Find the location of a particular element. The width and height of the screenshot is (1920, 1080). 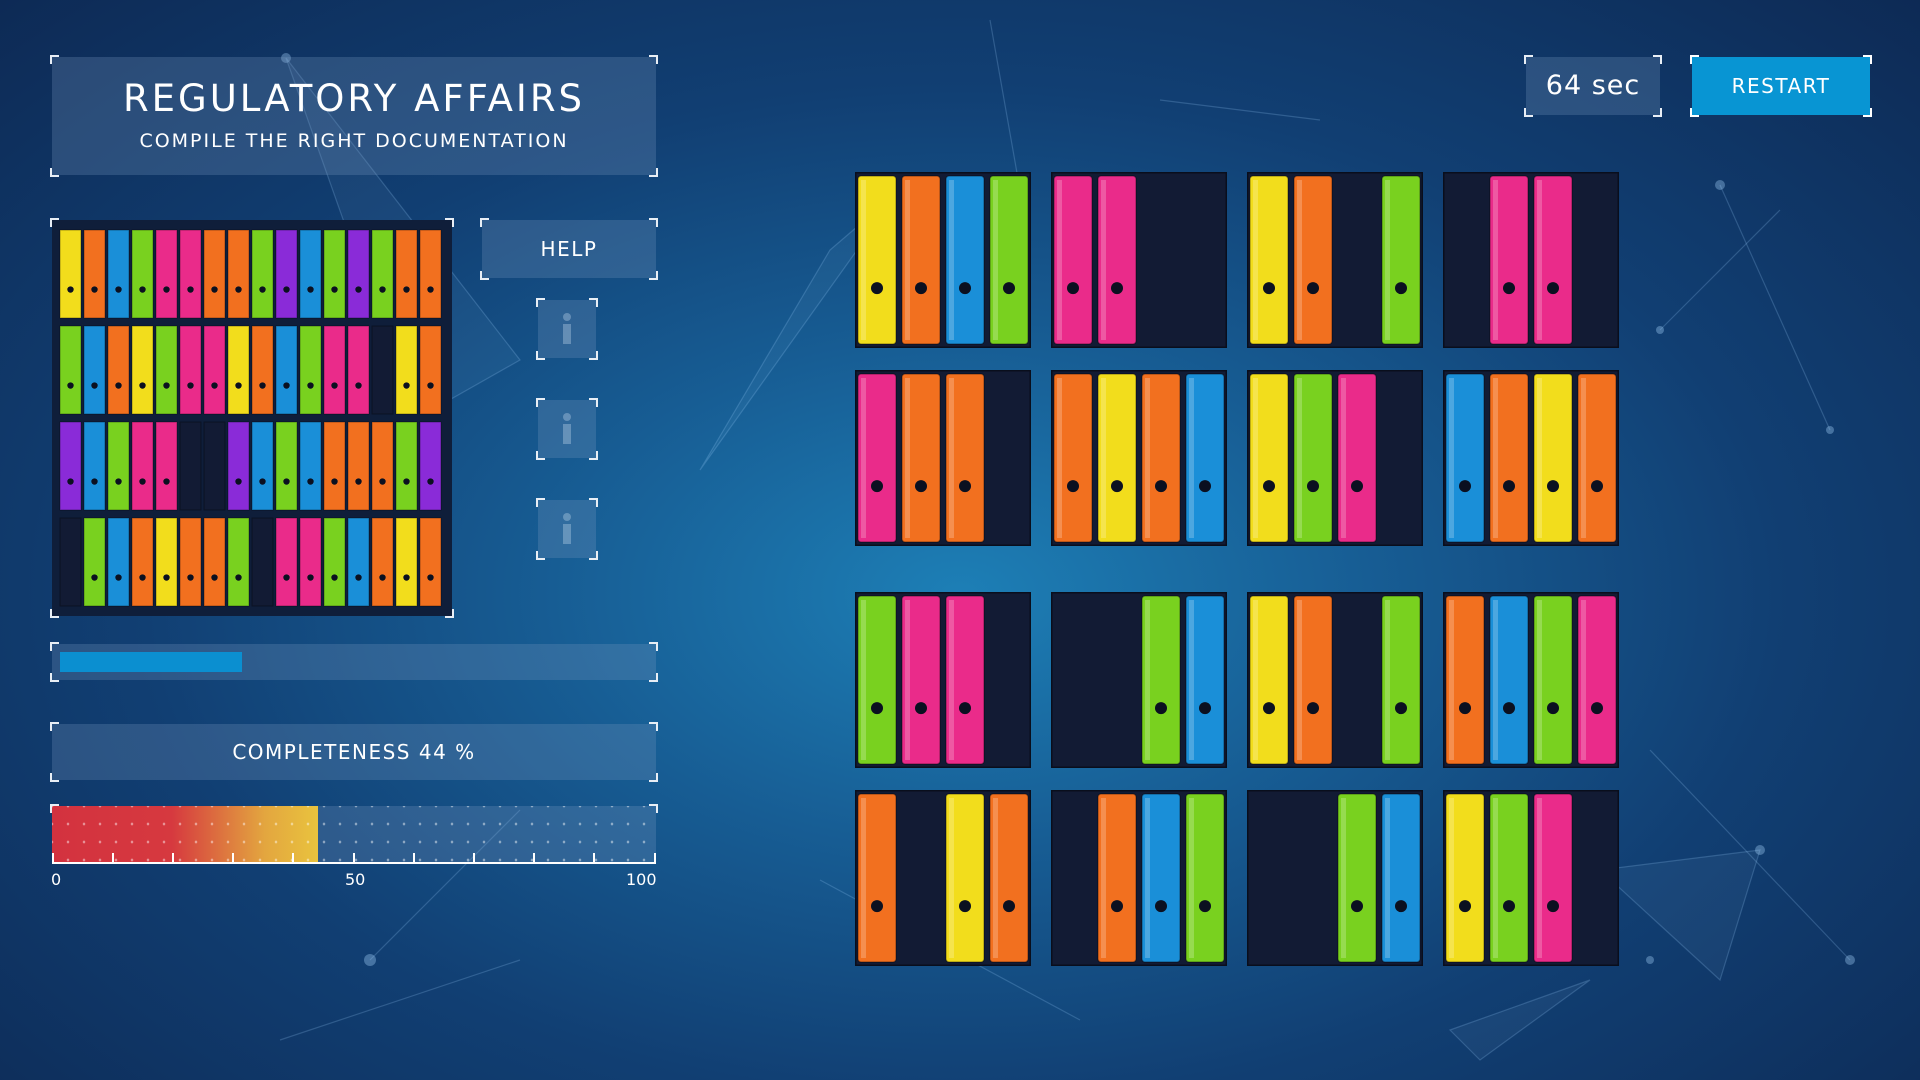

game-subtitle: COMPILE THE RIGHT DOCUMENTATION is located at coordinates (354, 141).